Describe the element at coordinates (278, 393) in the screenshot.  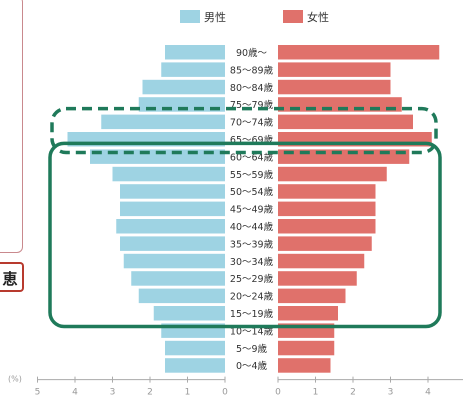
I see `x-tick-label-right-0: 0` at that location.